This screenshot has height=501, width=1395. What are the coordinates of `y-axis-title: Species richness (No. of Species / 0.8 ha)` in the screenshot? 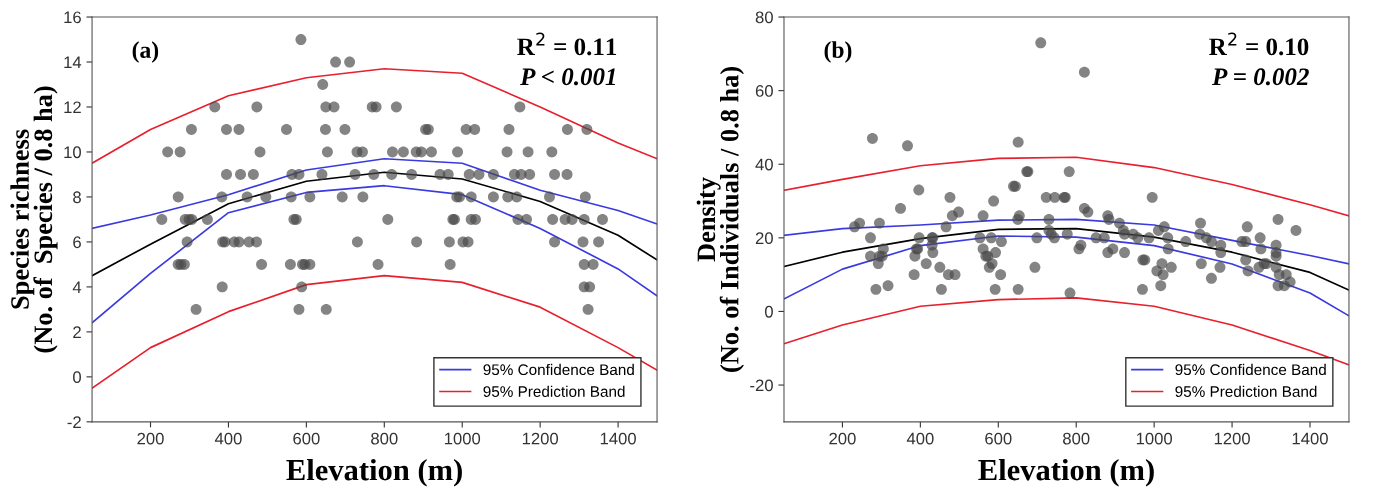 It's located at (34, 219).